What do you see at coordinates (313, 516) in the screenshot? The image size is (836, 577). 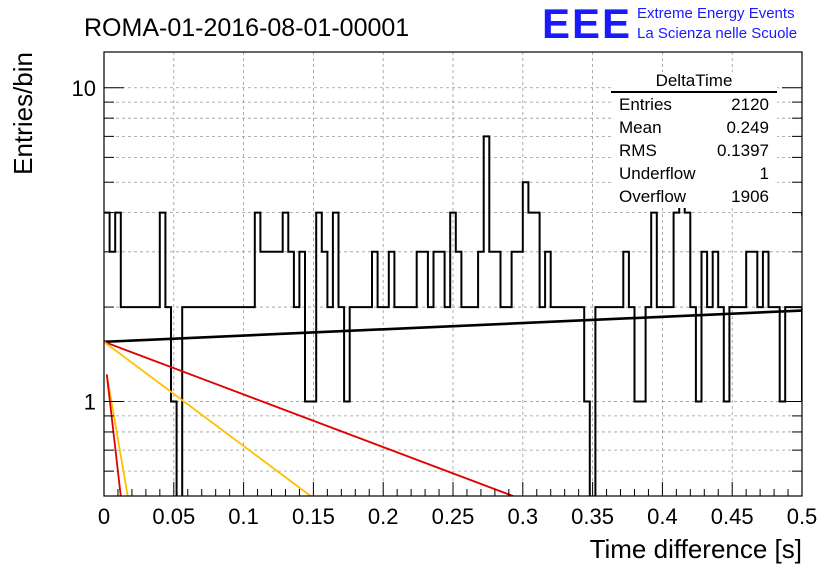 I see `x-tick-label: 0.15` at bounding box center [313, 516].